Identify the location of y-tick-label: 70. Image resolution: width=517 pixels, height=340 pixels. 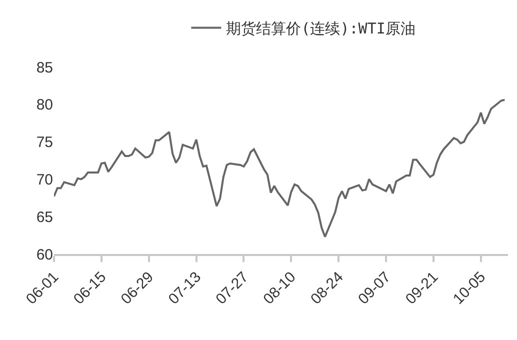
(44, 179).